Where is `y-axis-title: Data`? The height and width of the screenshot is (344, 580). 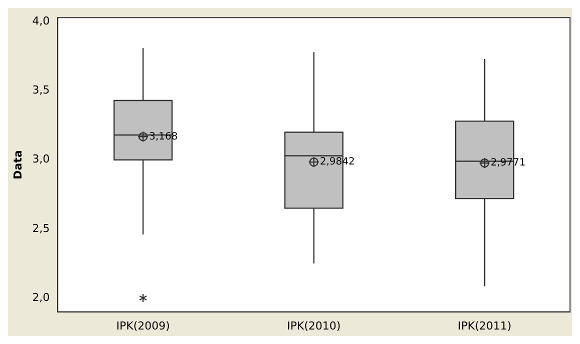 y-axis-title: Data is located at coordinates (17, 165).